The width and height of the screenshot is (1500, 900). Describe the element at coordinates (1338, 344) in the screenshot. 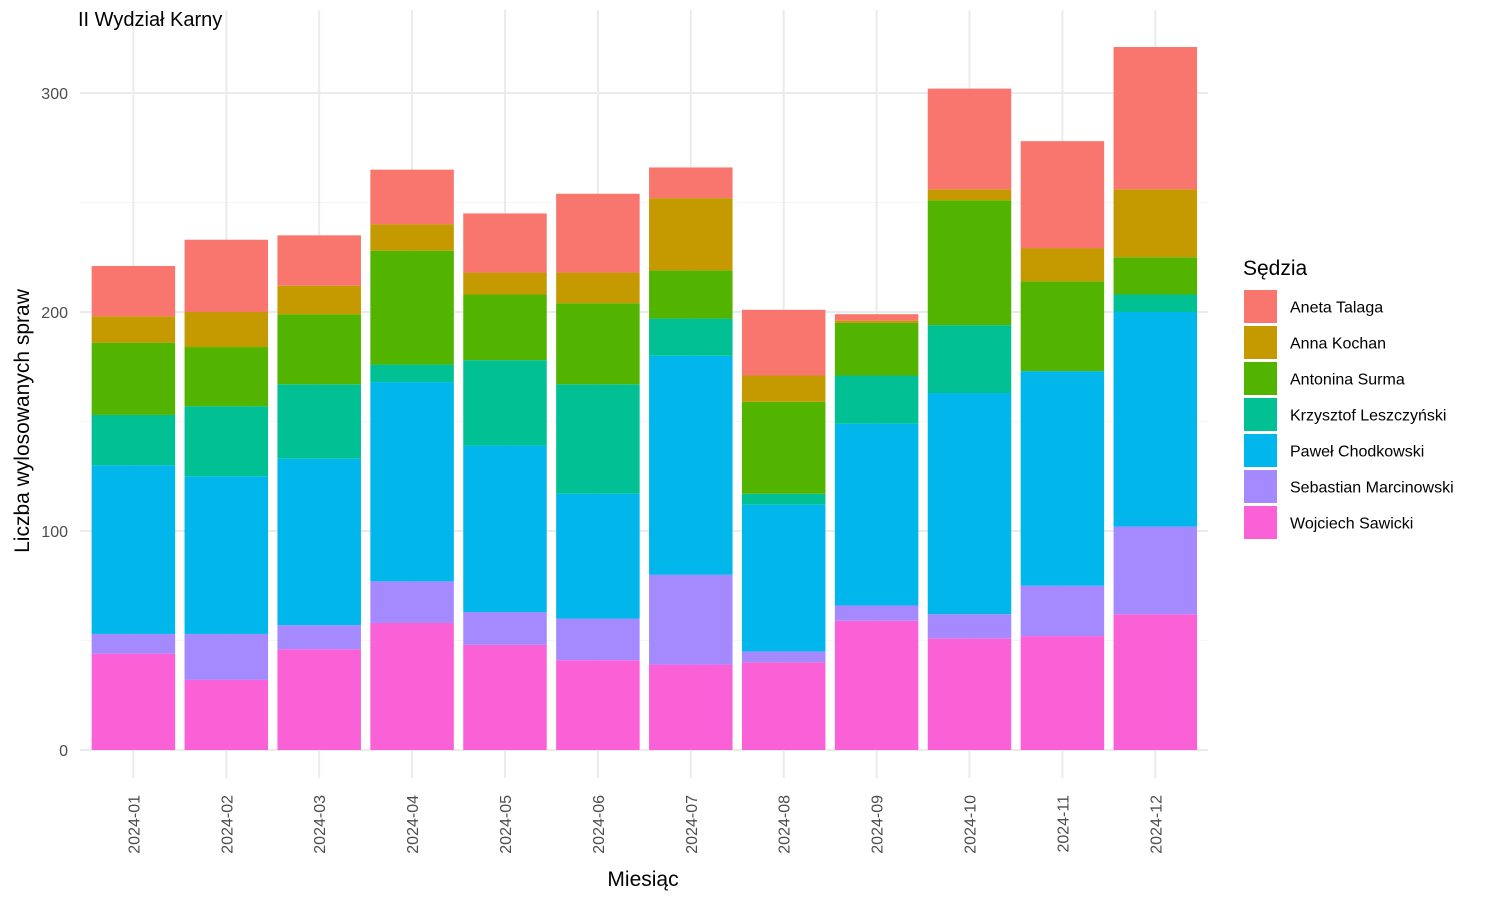

I see `legend-label: Anna Kochan` at that location.